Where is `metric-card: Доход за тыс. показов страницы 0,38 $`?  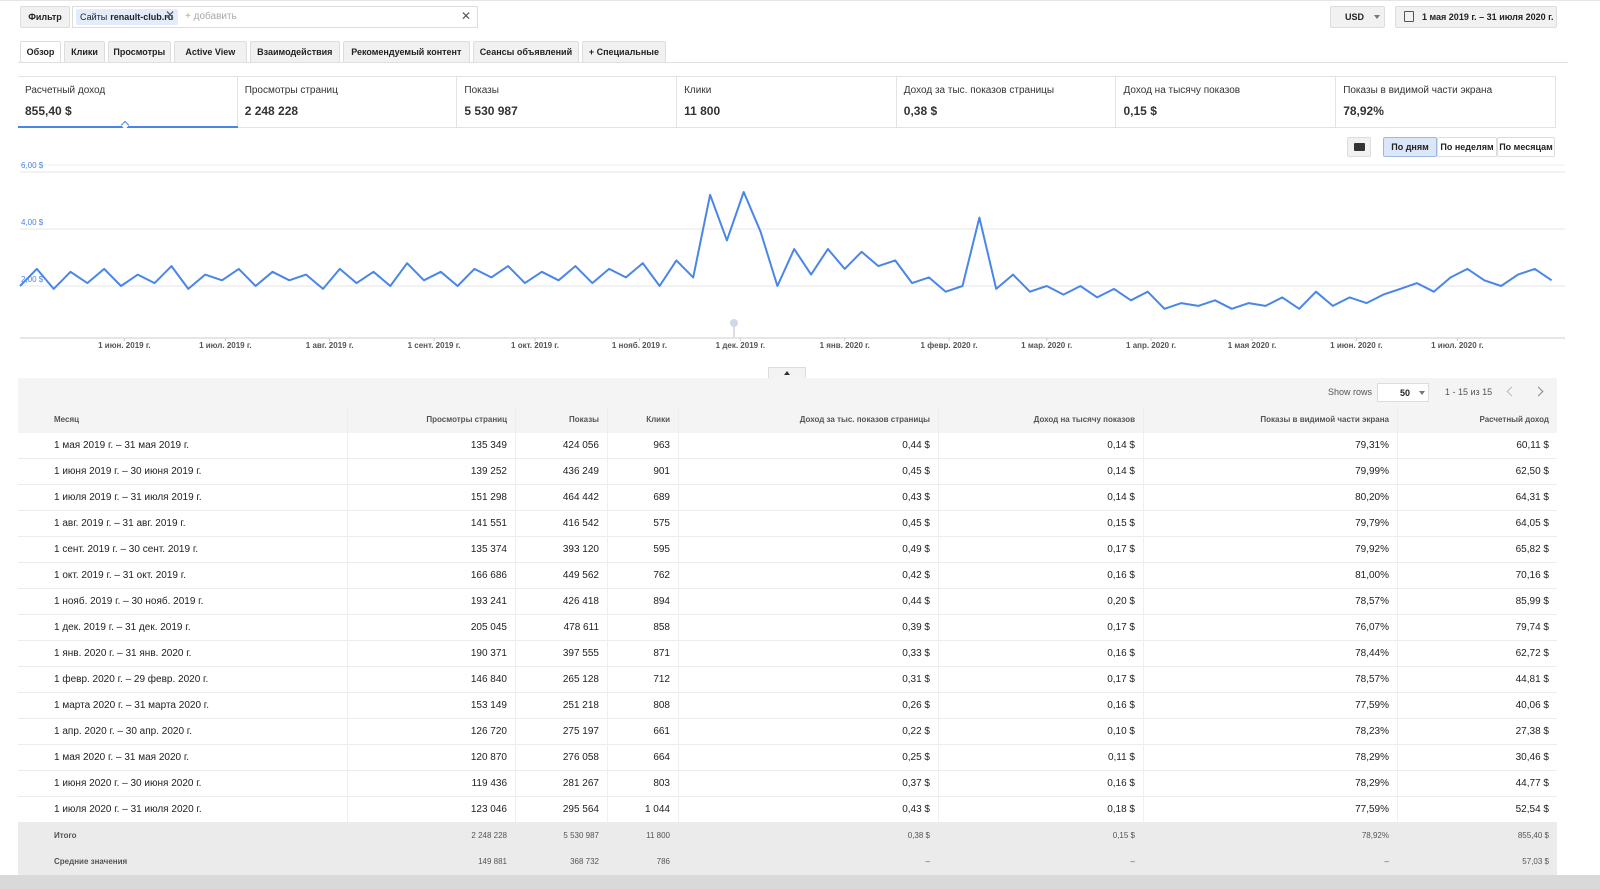 metric-card: Доход за тыс. показов страницы 0,38 $ is located at coordinates (1007, 102).